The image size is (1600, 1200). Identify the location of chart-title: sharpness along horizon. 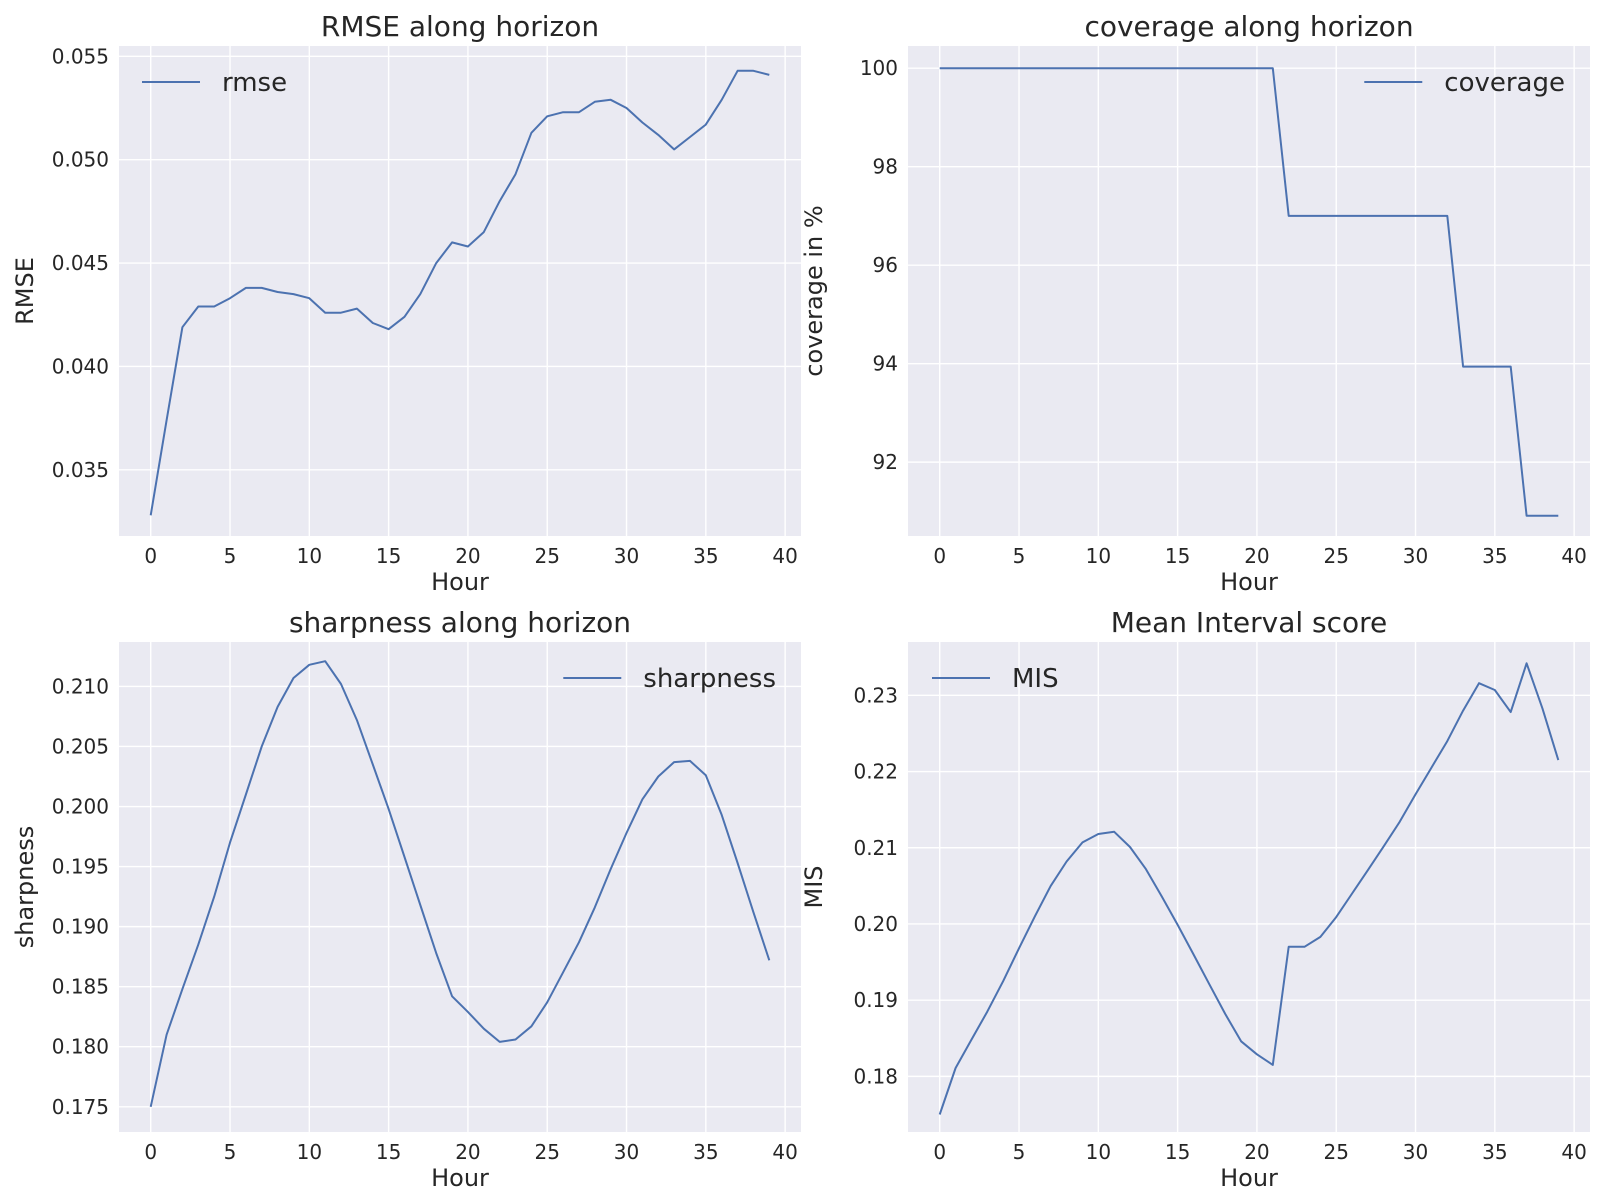
(460, 622).